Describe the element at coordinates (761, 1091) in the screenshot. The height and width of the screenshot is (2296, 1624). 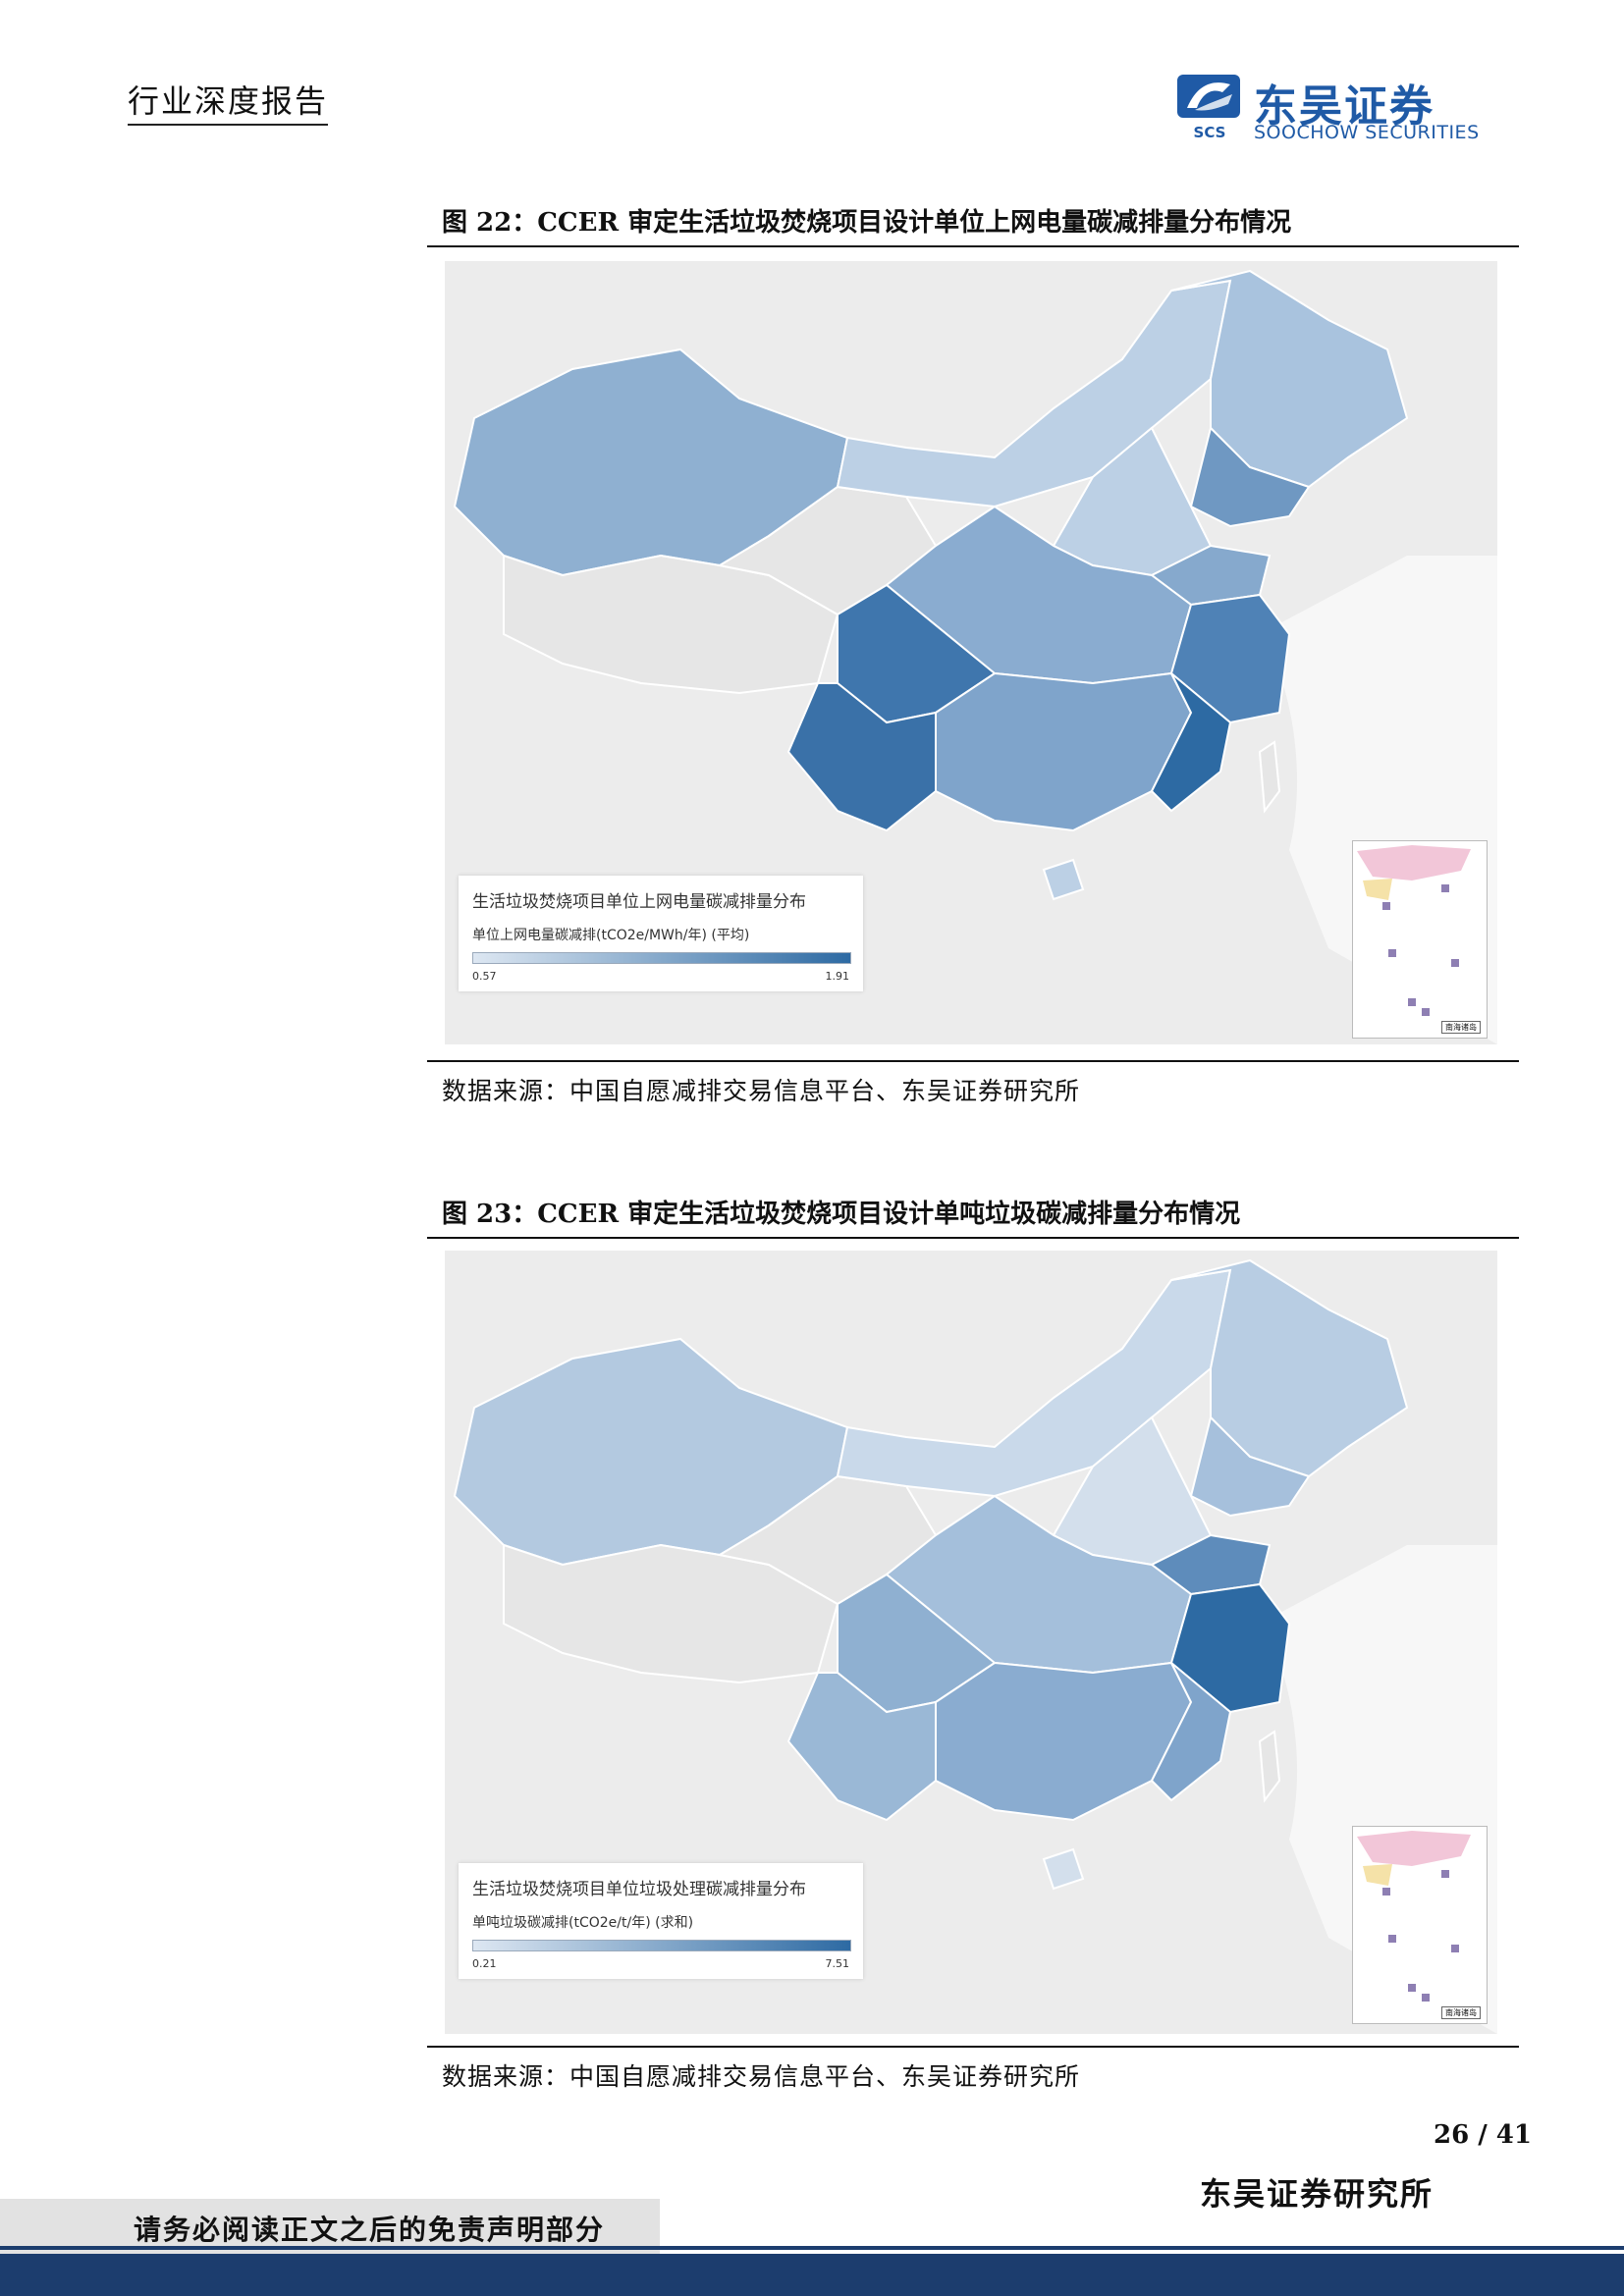
I see `figure-22-source: 数据来源：中国自愿减排交易信息平台、东吴证券研究所` at that location.